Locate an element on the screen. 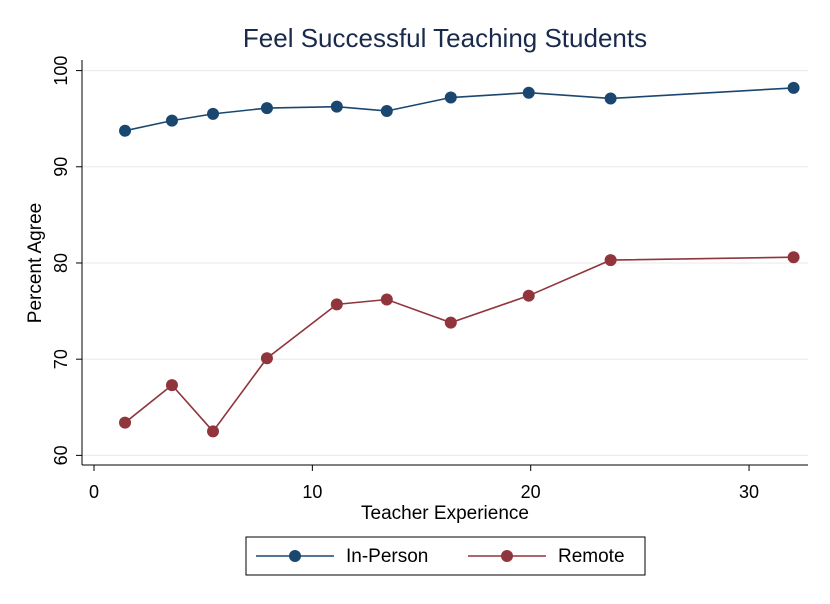 The width and height of the screenshot is (830, 604). y-tick-label: 90 is located at coordinates (61, 167).